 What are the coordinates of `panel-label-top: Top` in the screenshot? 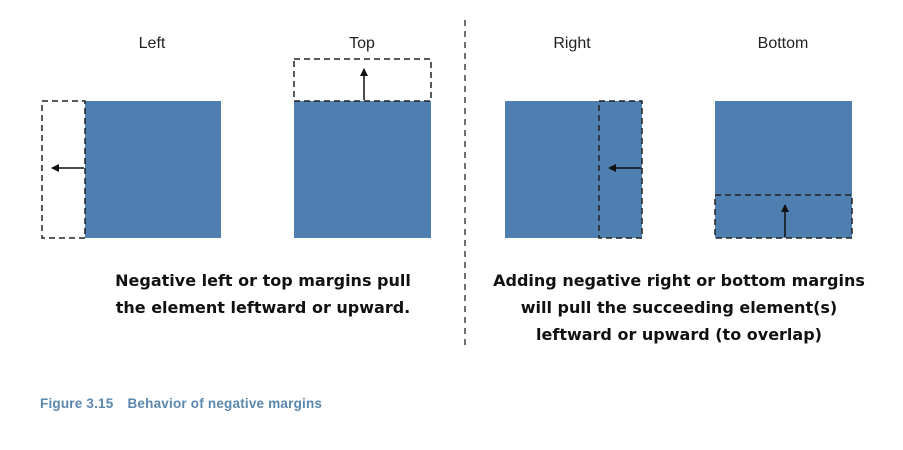 It's located at (362, 43).